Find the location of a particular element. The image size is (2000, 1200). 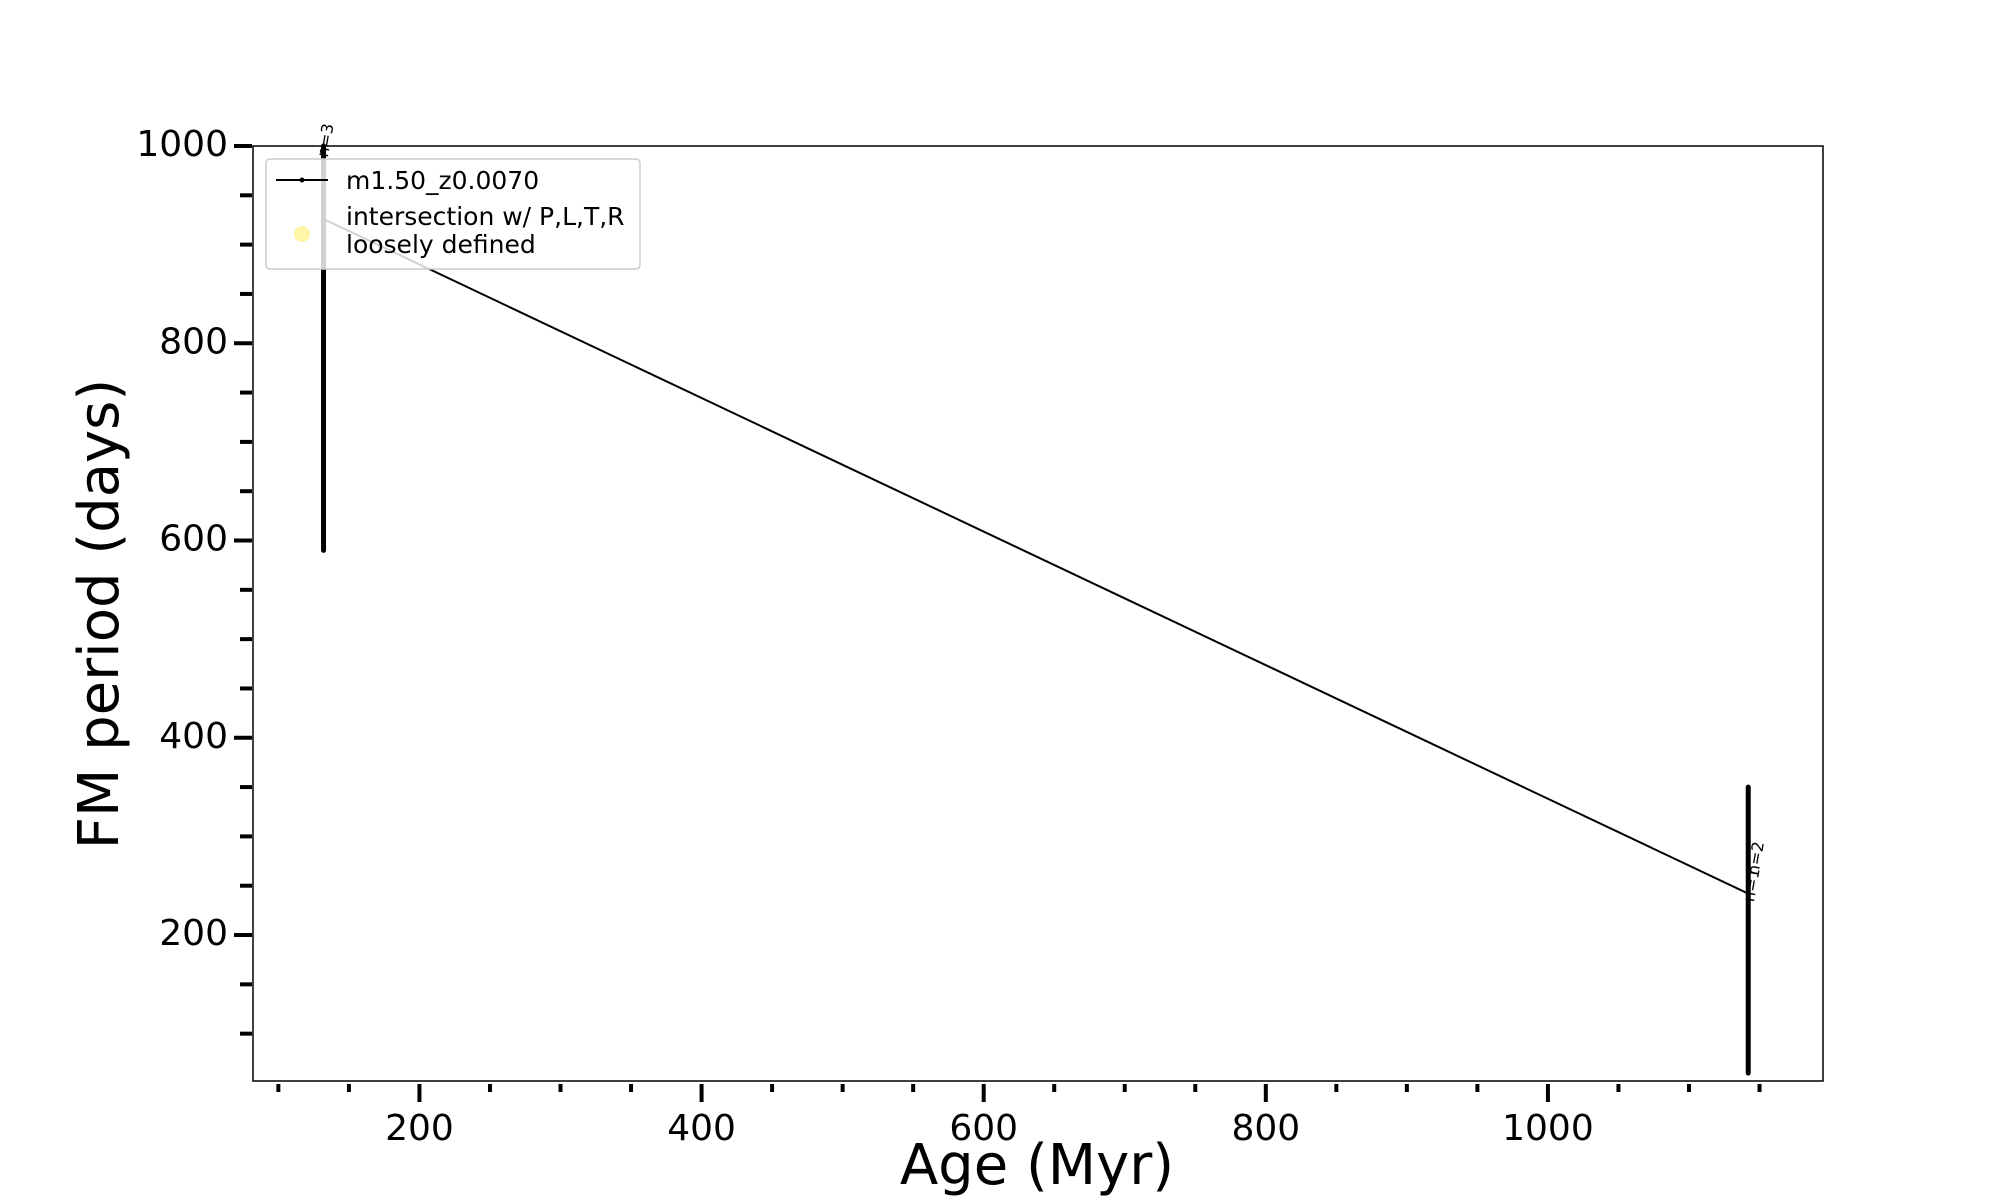

y-tick-label: 1000 is located at coordinates (182, 144).